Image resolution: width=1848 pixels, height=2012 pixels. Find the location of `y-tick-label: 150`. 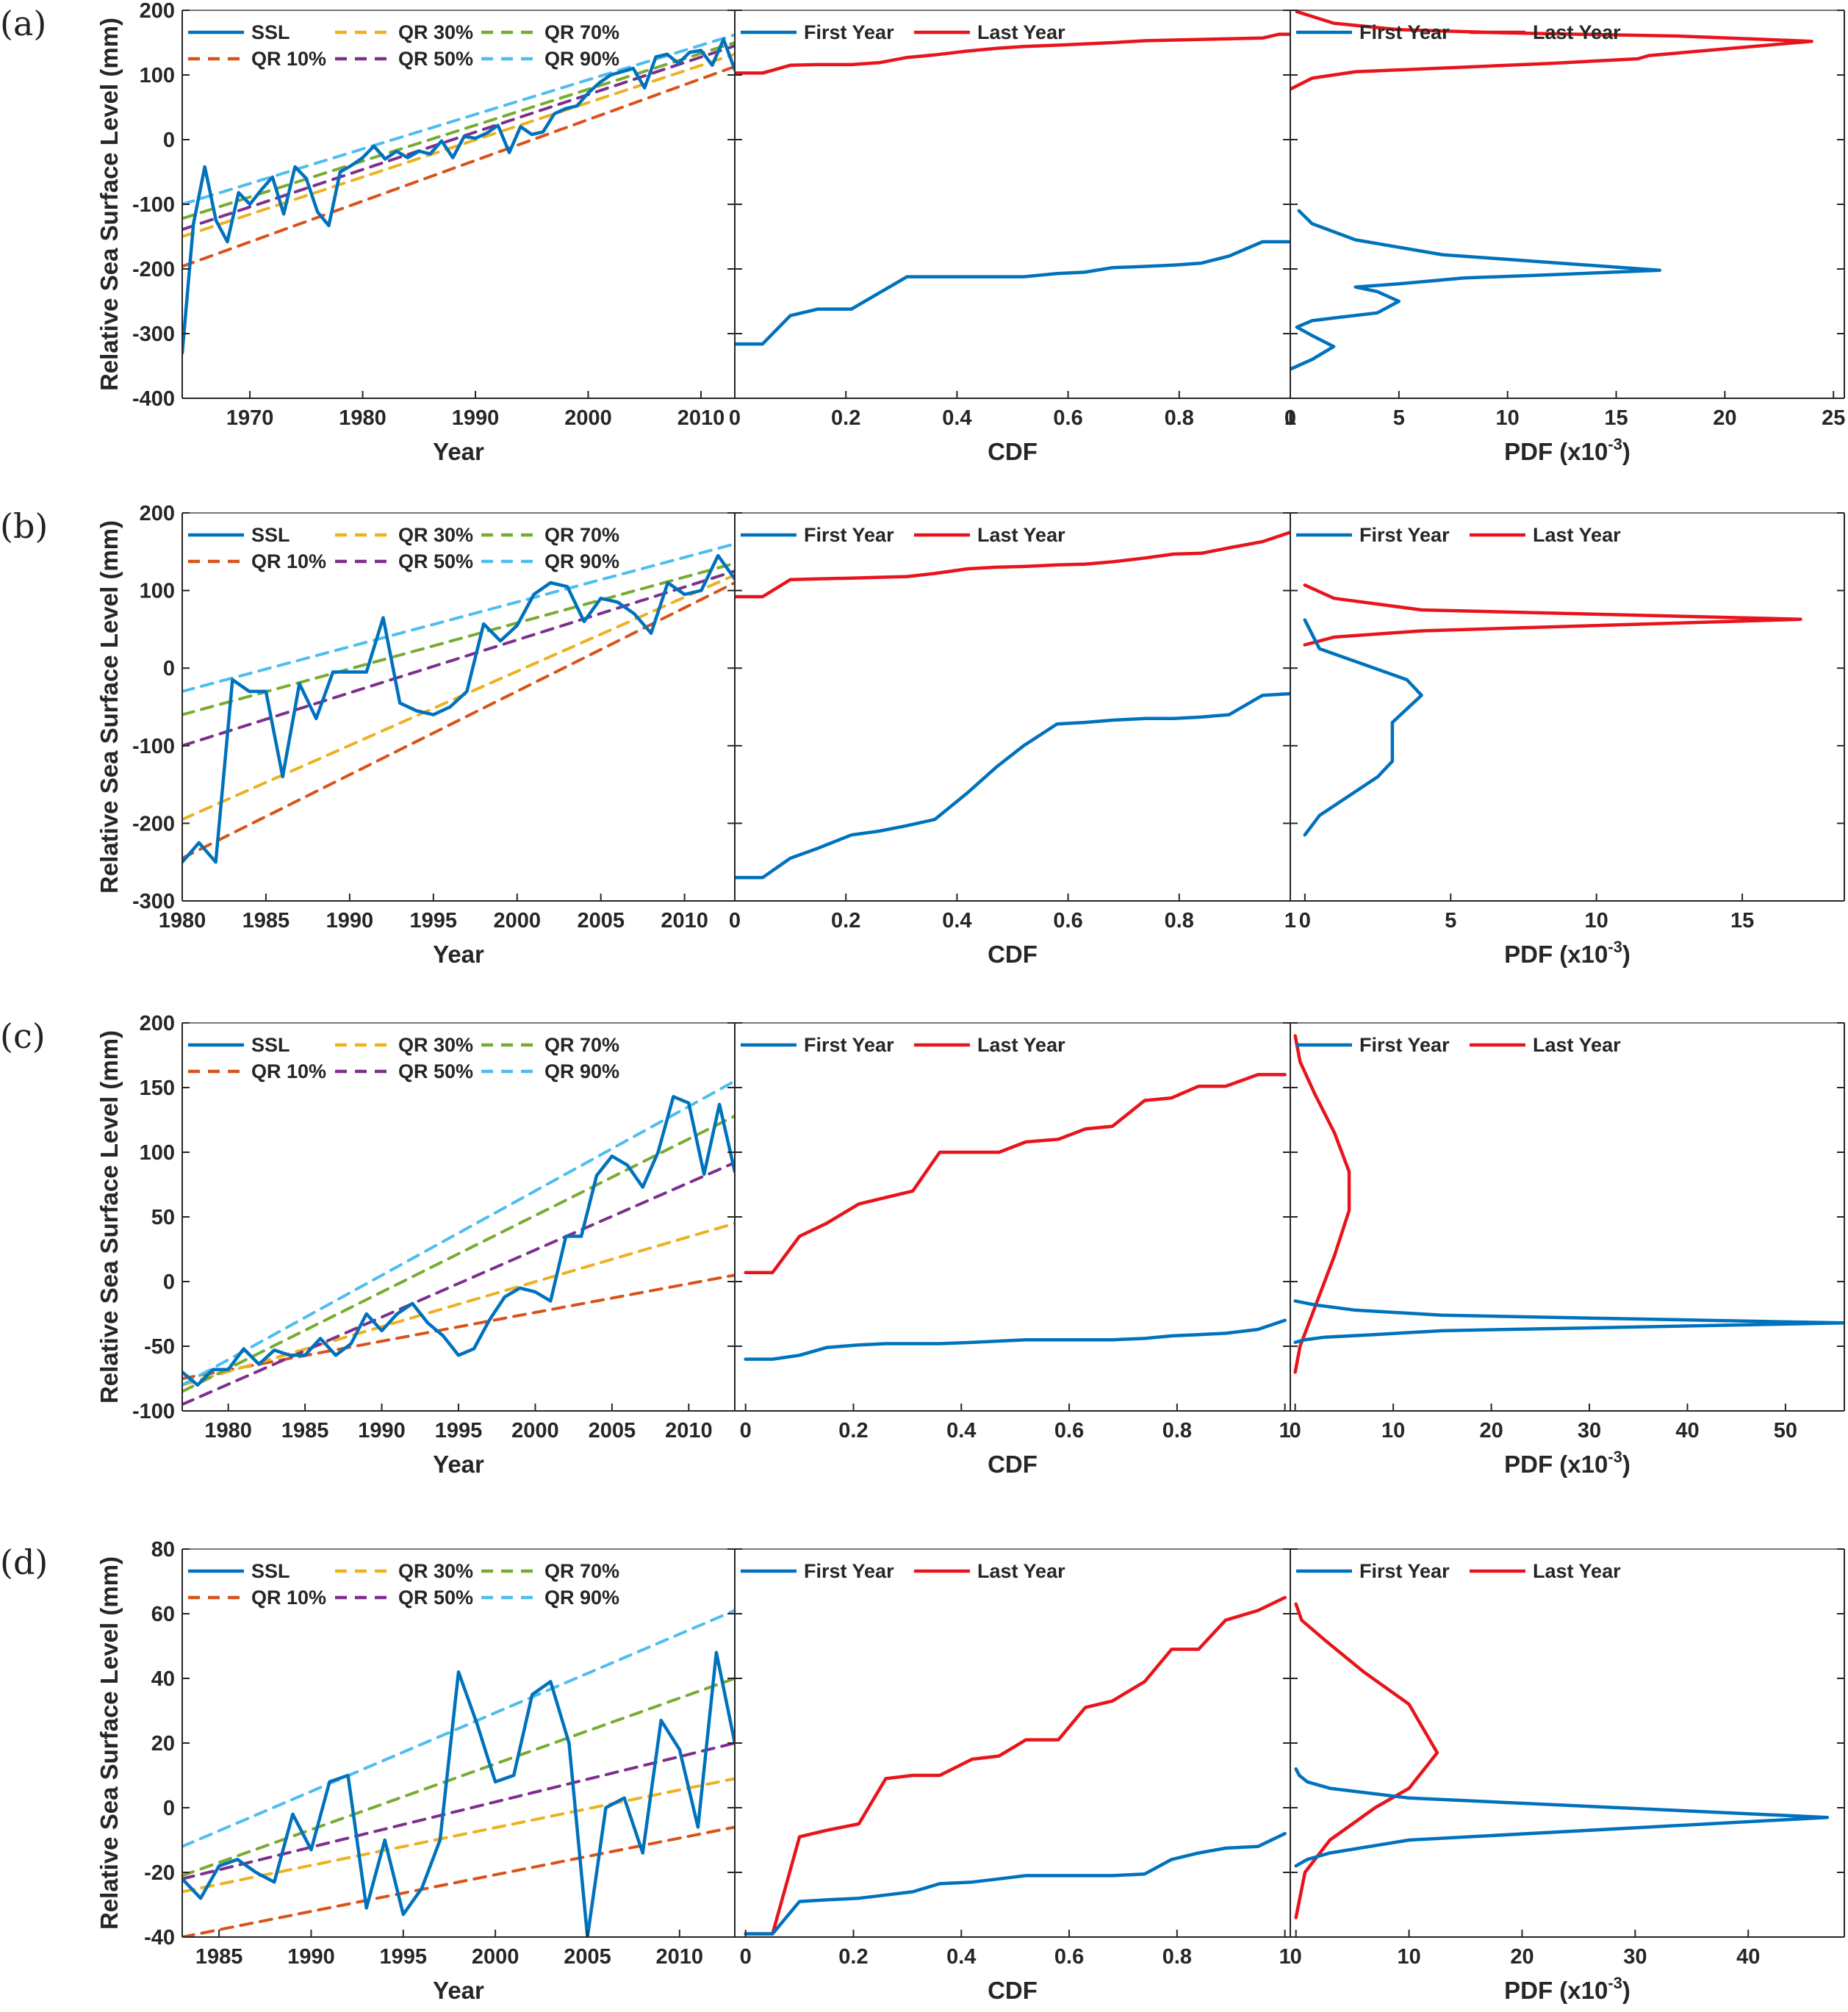

y-tick-label: 150 is located at coordinates (157, 1088).